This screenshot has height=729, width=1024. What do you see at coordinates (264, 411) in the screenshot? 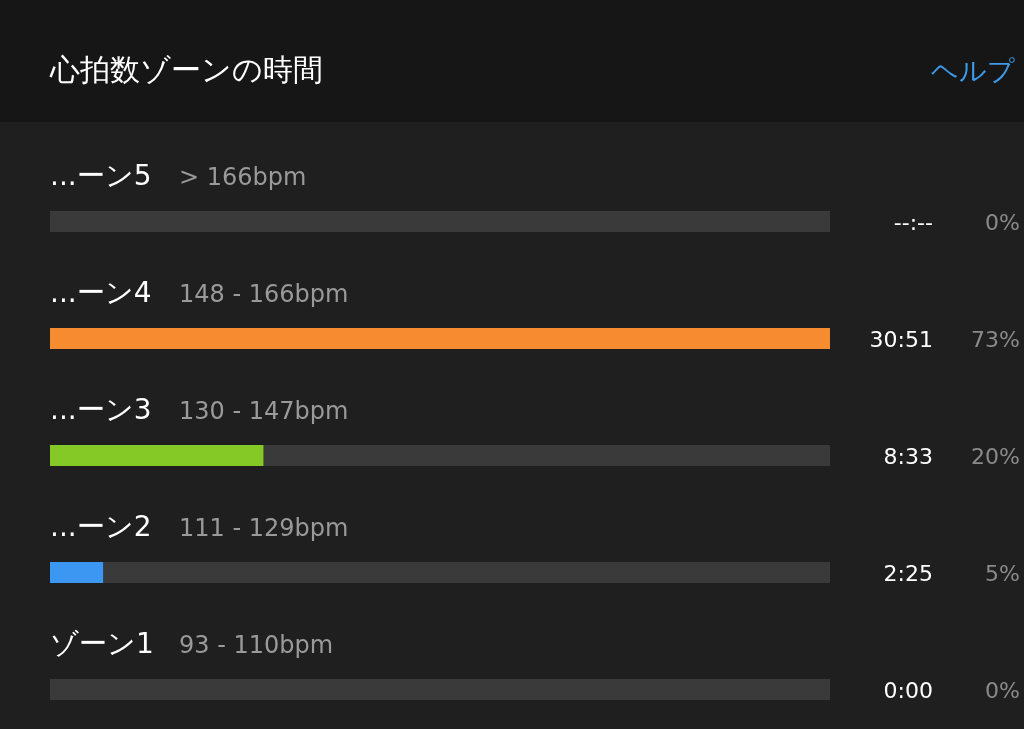
I see `annotation: 130 - 147bpm` at bounding box center [264, 411].